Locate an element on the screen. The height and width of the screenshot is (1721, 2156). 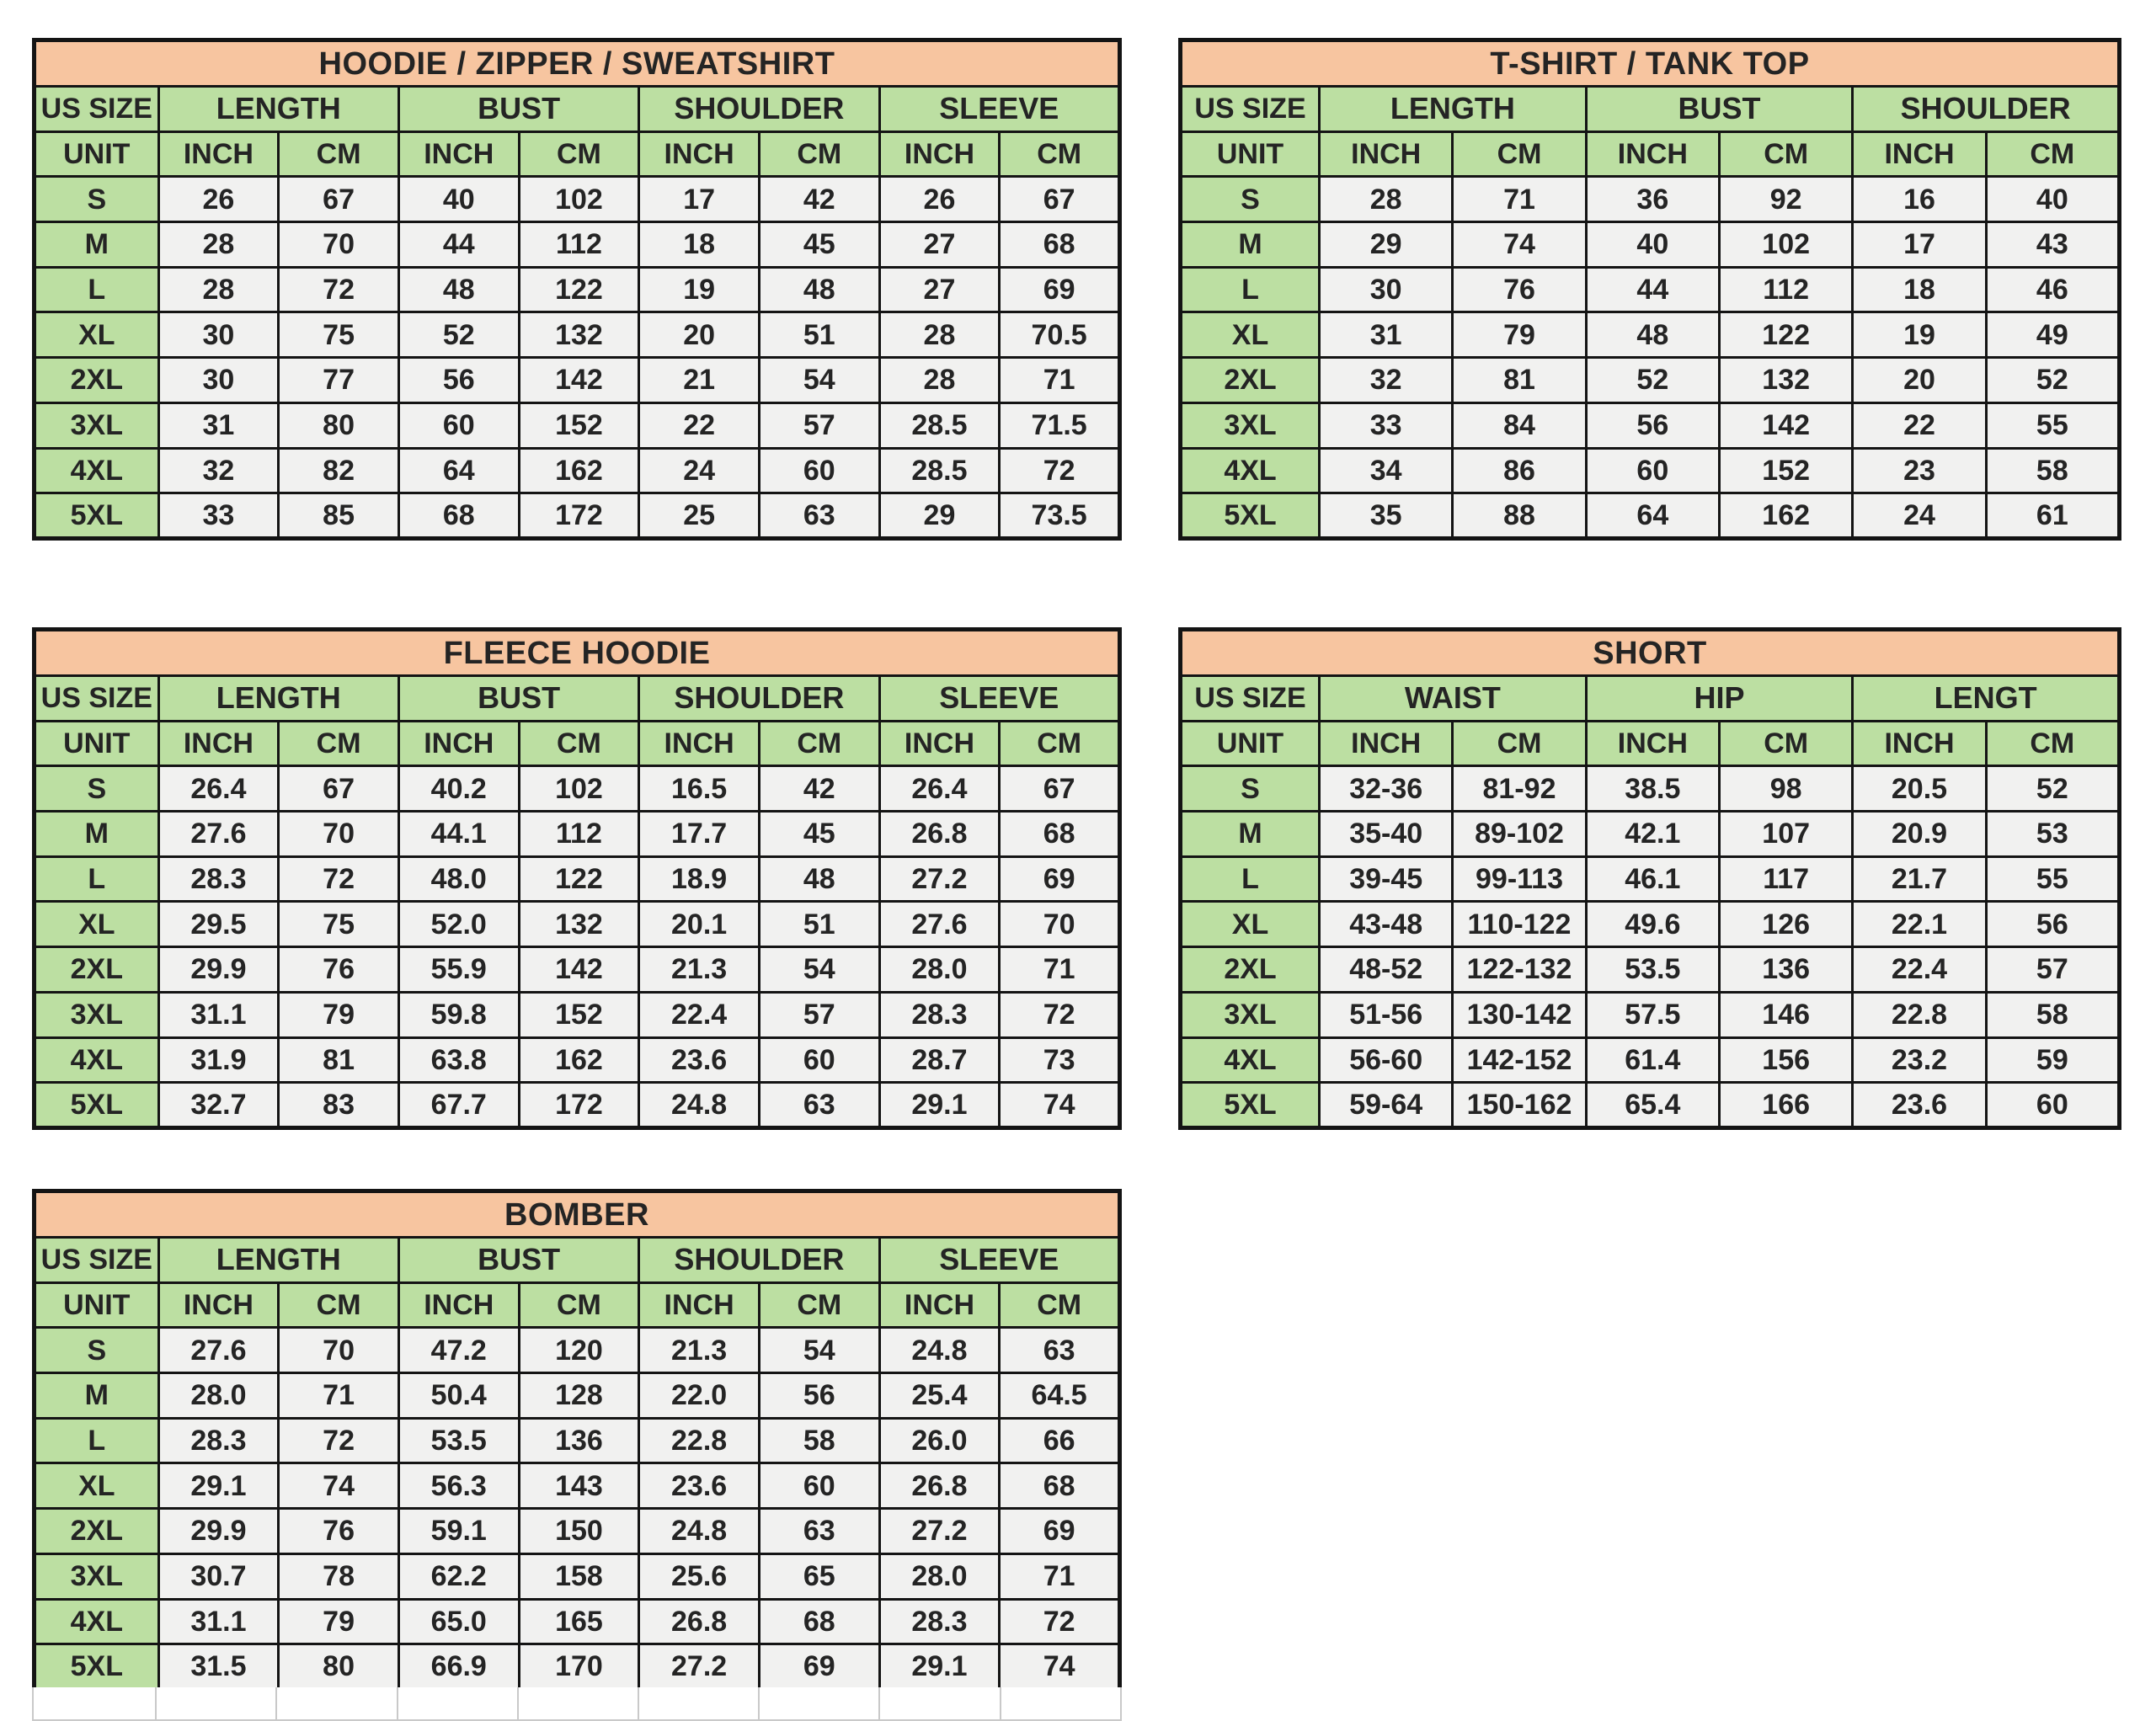
column-group-header: BUST is located at coordinates (1719, 109).